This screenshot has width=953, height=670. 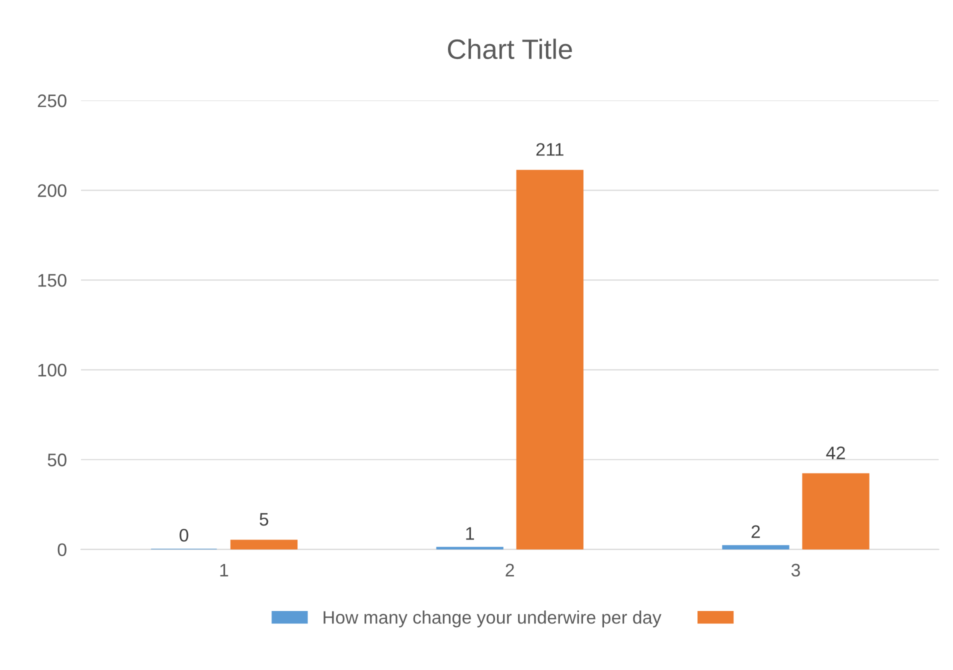 I want to click on x-tick-label: 2, so click(x=510, y=570).